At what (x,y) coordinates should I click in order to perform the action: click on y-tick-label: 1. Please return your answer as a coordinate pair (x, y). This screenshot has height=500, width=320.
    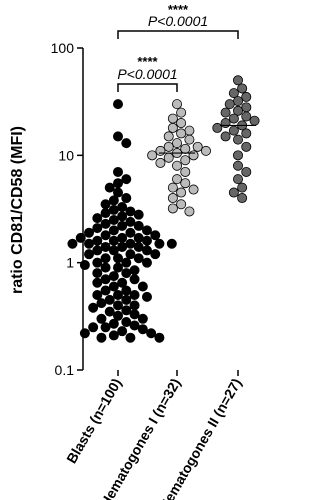
    Looking at the image, I should click on (70, 263).